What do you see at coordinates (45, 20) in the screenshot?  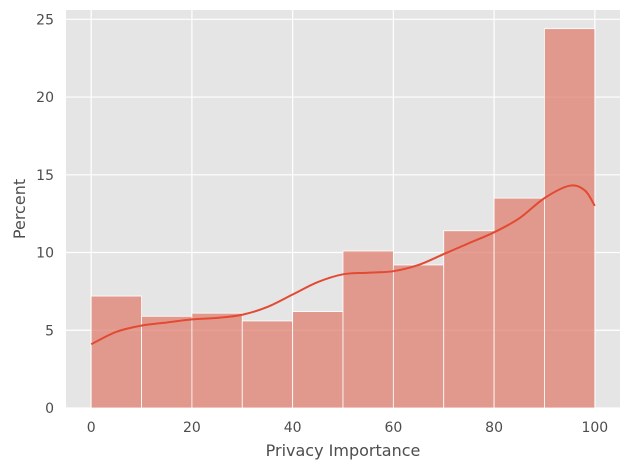 I see `y-tick-label: 25` at bounding box center [45, 20].